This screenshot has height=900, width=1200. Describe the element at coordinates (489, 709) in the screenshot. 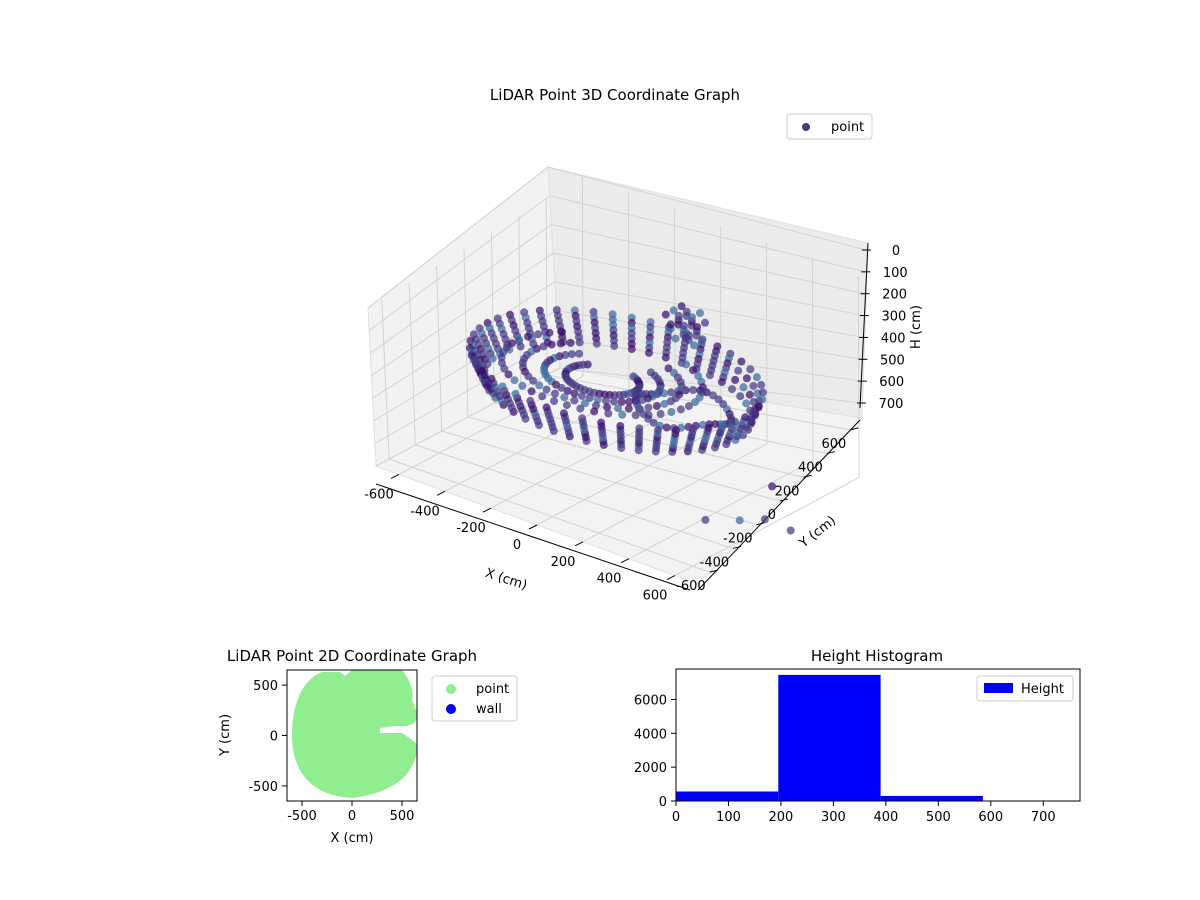

I see `legend-label-wall-2d: wall` at that location.